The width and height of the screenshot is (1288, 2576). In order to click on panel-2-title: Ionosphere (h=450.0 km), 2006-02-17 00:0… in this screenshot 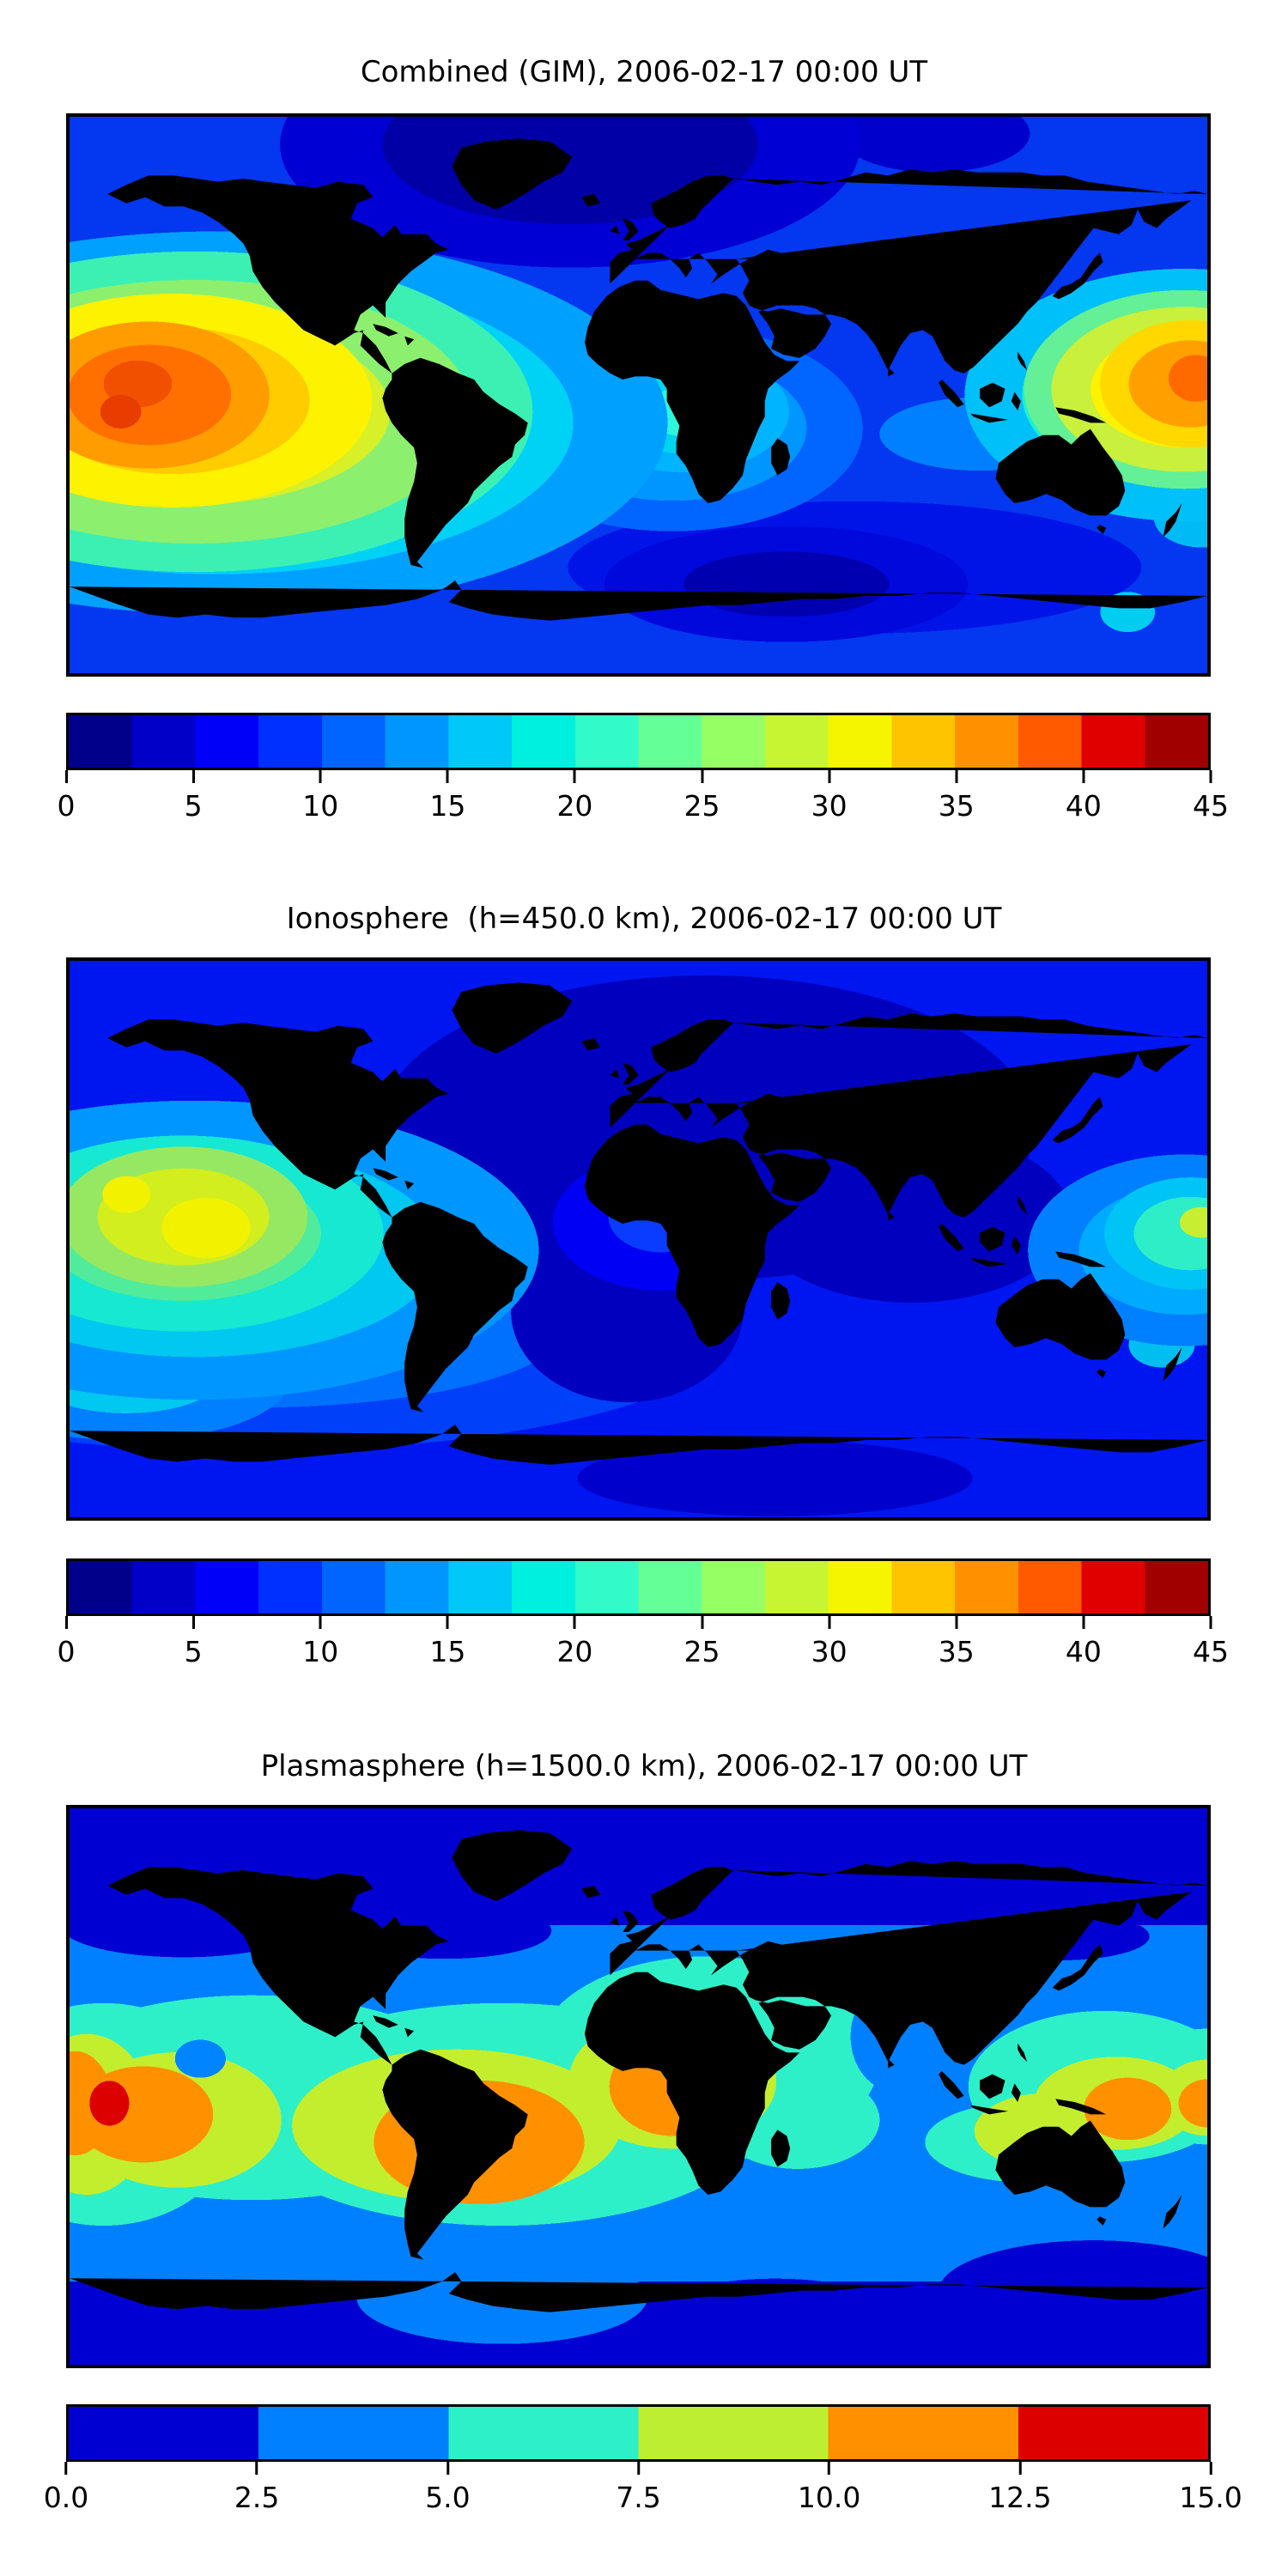, I will do `click(644, 919)`.